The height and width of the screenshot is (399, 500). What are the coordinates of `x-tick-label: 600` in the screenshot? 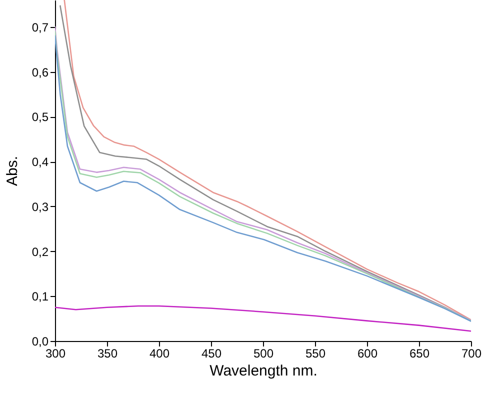 It's located at (367, 353).